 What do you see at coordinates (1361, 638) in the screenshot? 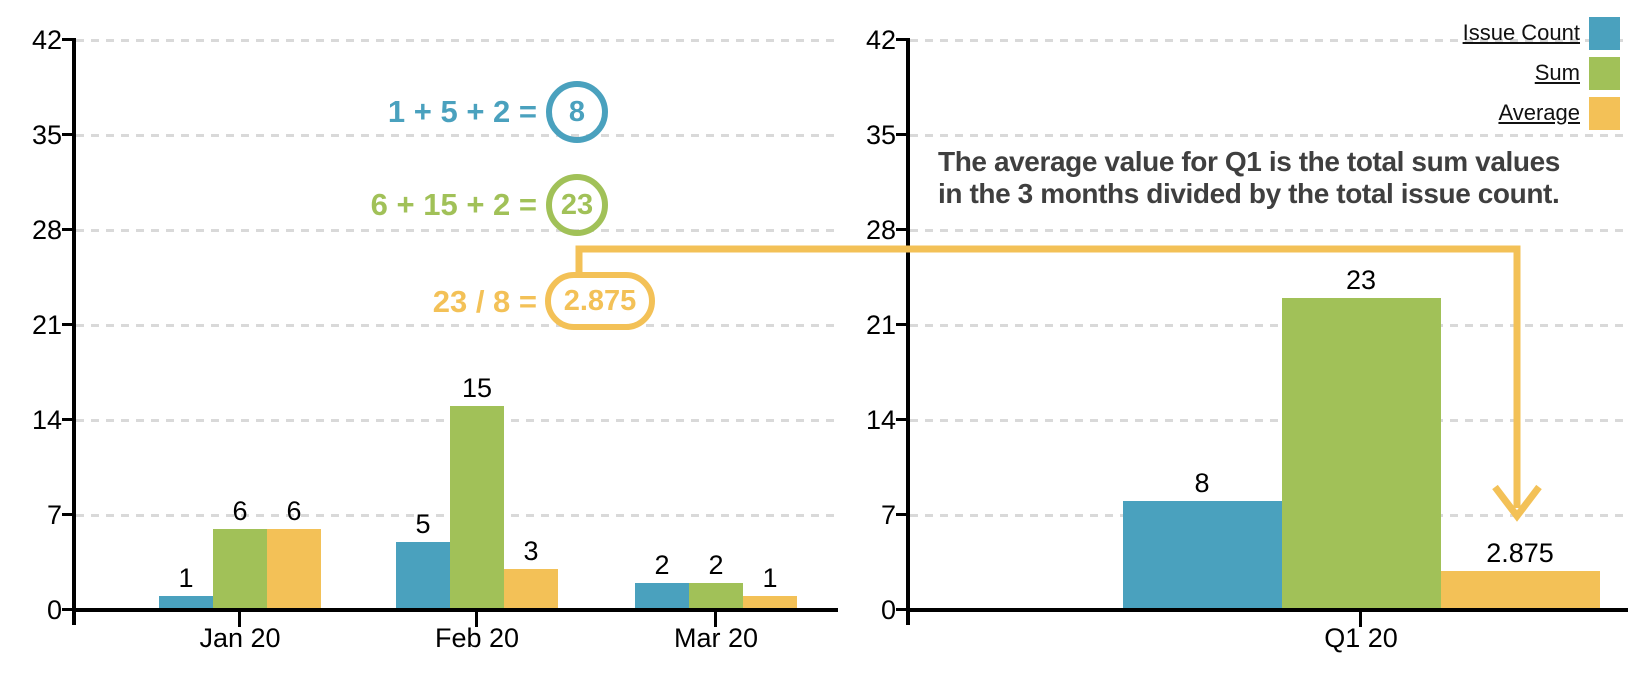
I see `x-category-label: Q1 20` at bounding box center [1361, 638].